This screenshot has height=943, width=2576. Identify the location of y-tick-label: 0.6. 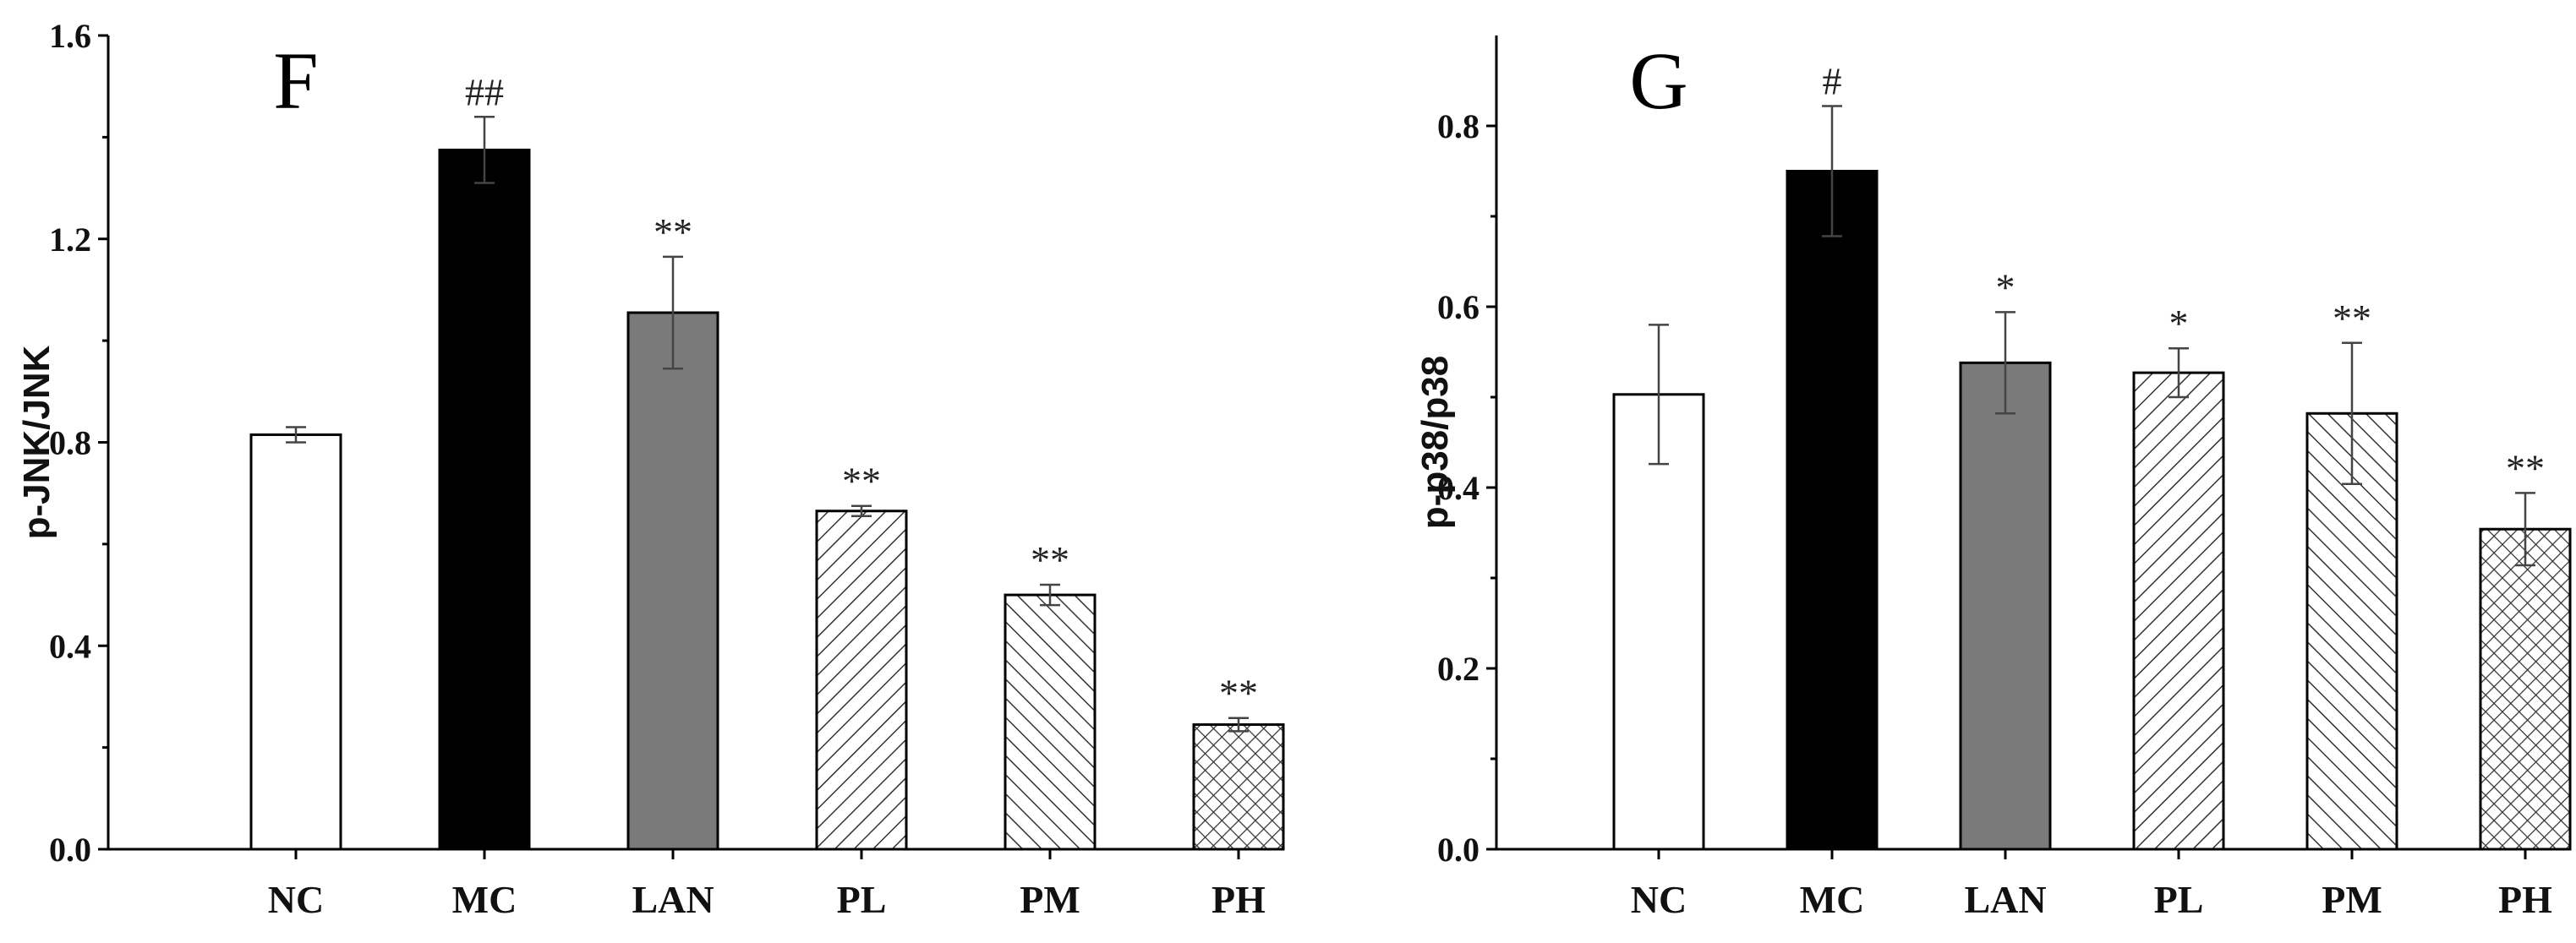
(1458, 307).